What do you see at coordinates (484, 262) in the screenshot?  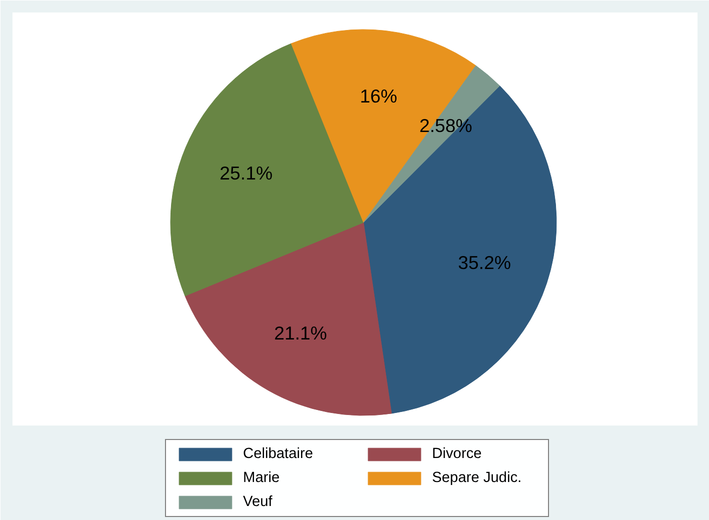 I see `data-label: 35.2%` at bounding box center [484, 262].